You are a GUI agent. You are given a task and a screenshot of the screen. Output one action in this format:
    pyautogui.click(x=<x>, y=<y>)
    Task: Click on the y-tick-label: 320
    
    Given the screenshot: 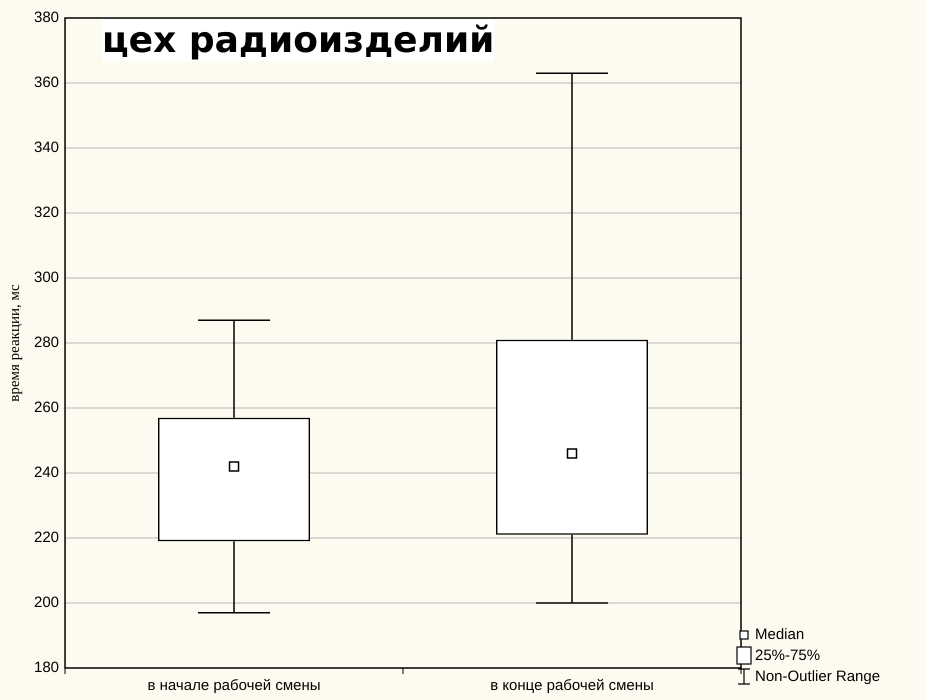 What is the action you would take?
    pyautogui.click(x=47, y=213)
    